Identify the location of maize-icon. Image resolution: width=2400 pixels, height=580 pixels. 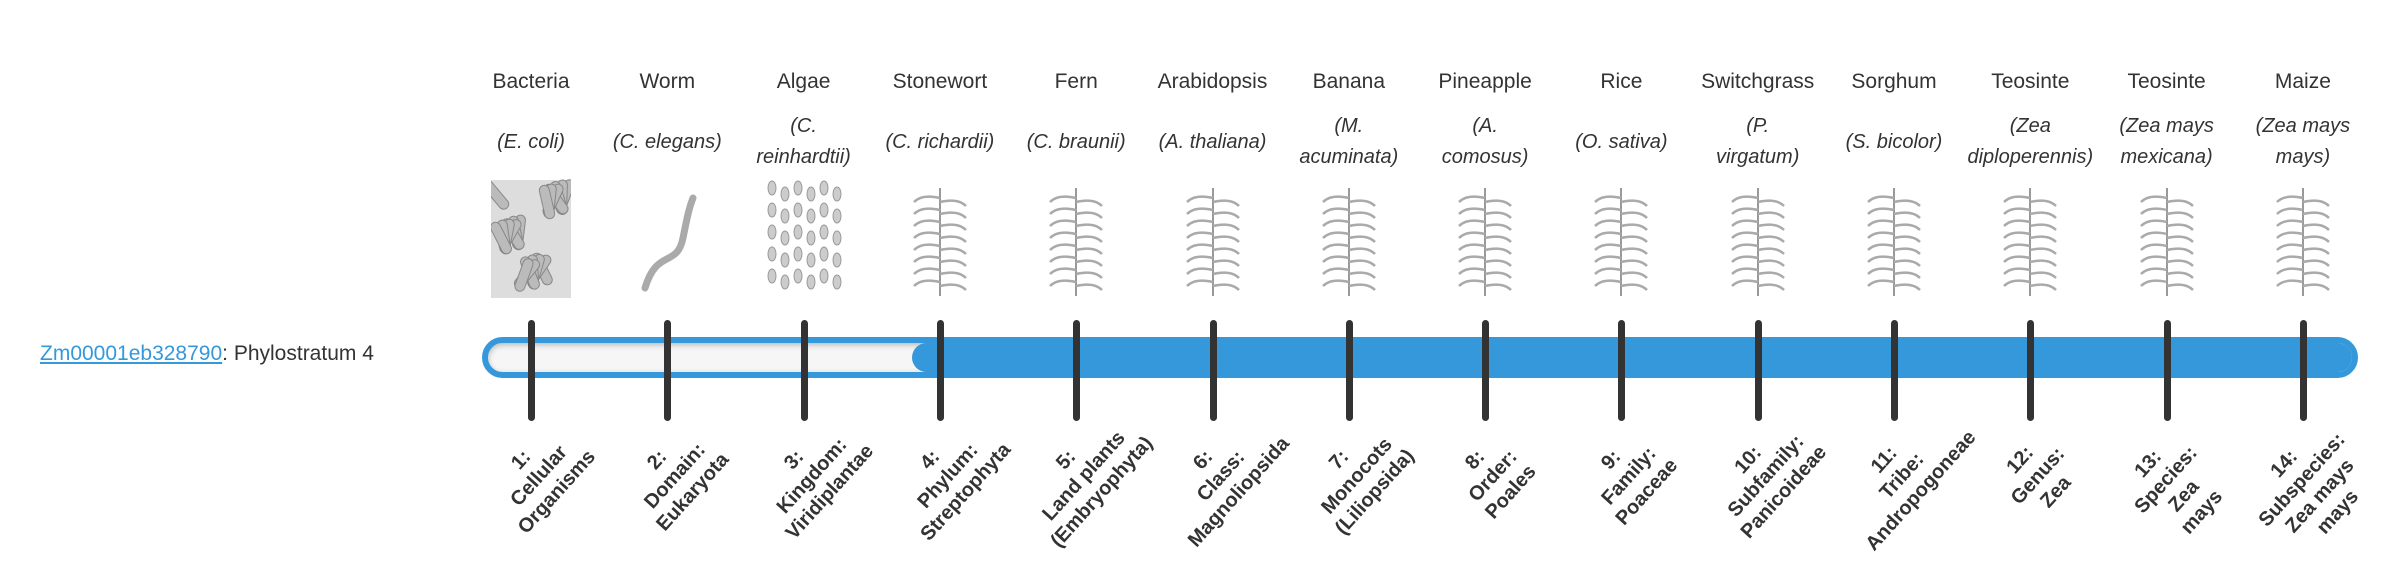
(2303, 242).